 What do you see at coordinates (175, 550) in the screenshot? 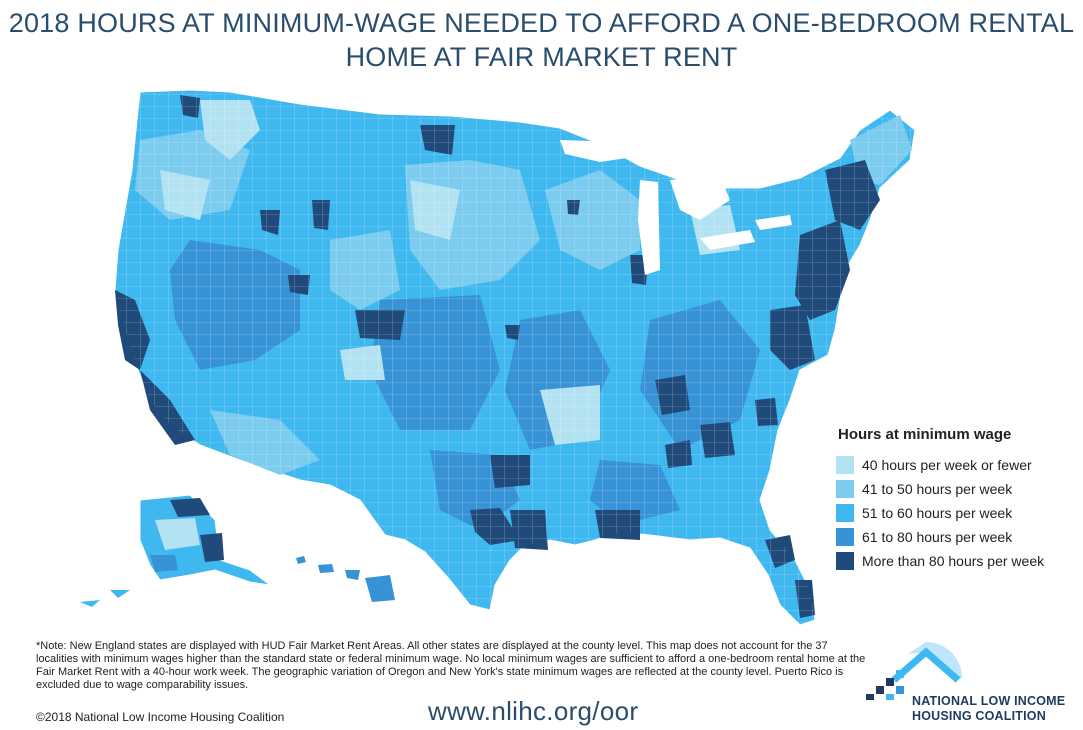
I see `alaska` at bounding box center [175, 550].